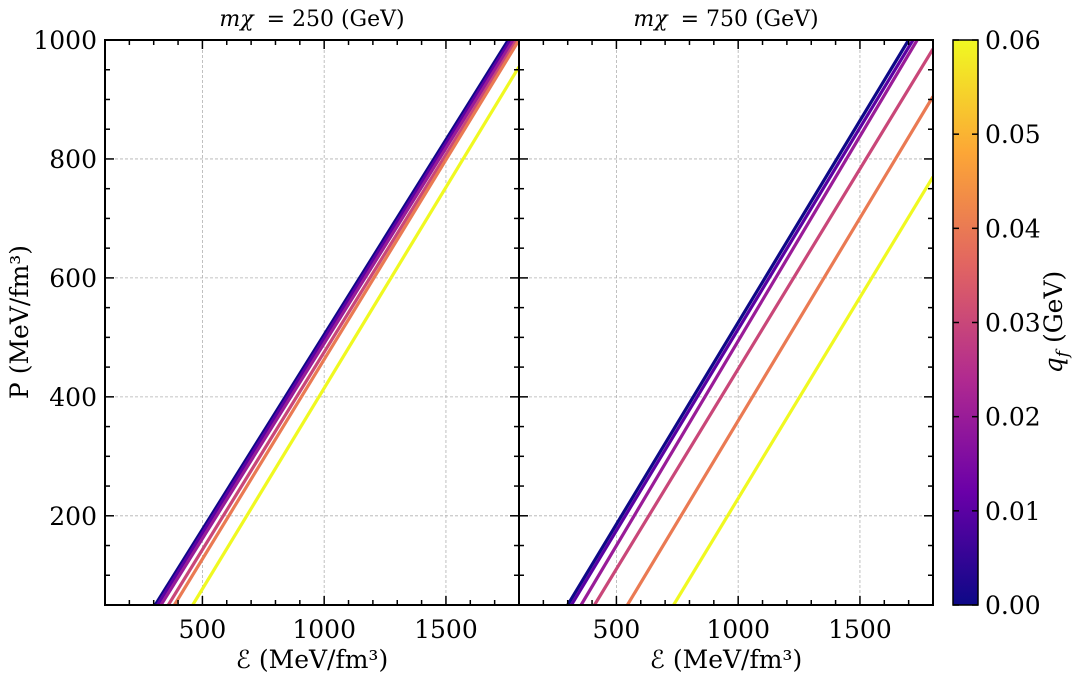 The image size is (1080, 682). What do you see at coordinates (73, 159) in the screenshot?
I see `left-ytick-label-800: 800` at bounding box center [73, 159].